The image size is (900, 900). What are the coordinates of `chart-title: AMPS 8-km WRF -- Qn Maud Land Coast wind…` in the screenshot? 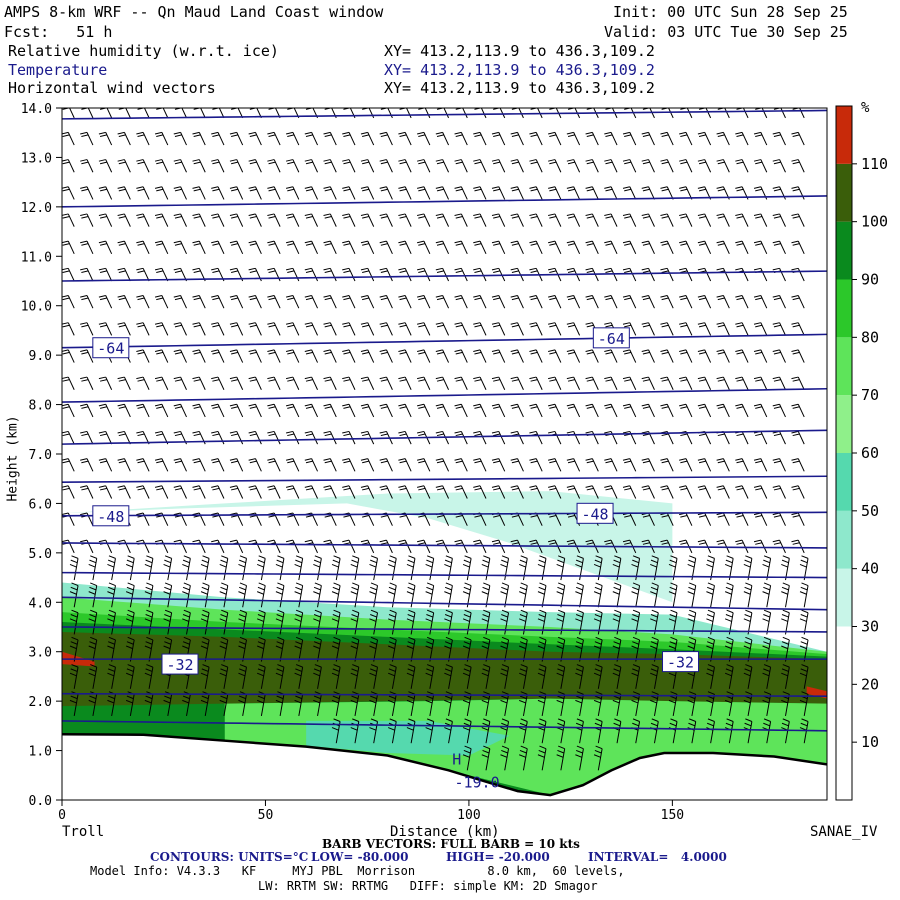 It's located at (194, 12).